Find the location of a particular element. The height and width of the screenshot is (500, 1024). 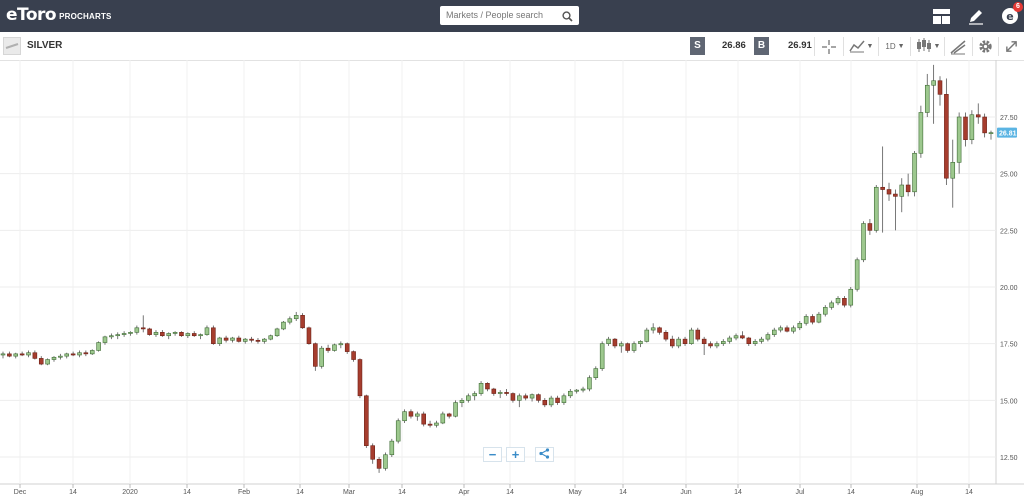

settings-gear-icon is located at coordinates (985, 46).